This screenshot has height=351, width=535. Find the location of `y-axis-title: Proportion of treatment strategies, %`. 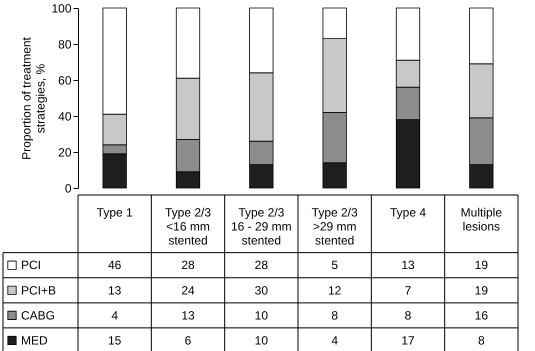

y-axis-title: Proportion of treatment strategies, % is located at coordinates (33, 98).